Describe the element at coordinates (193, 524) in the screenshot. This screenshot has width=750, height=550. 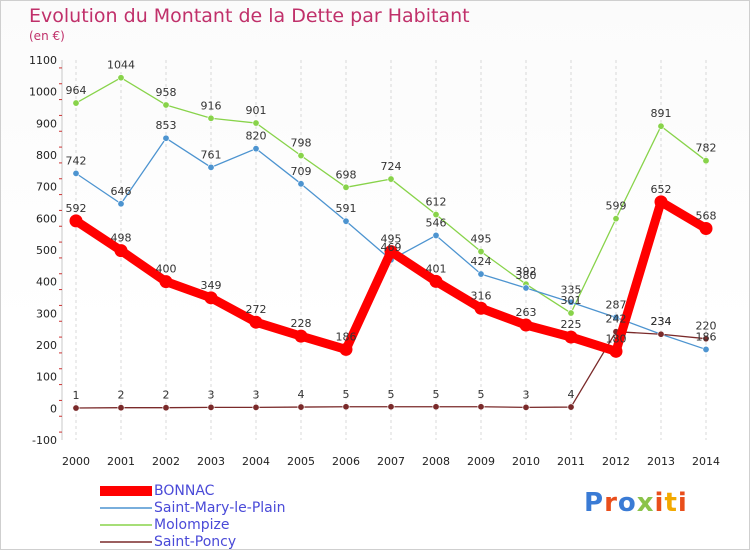
I see `legend-item-molompize: Molompize` at that location.